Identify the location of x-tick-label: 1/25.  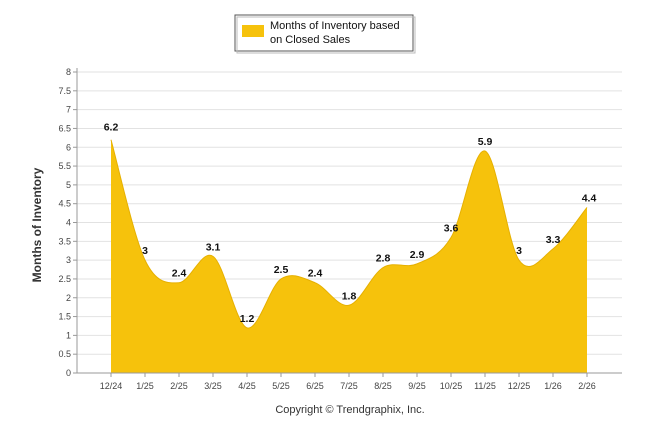
(145, 386).